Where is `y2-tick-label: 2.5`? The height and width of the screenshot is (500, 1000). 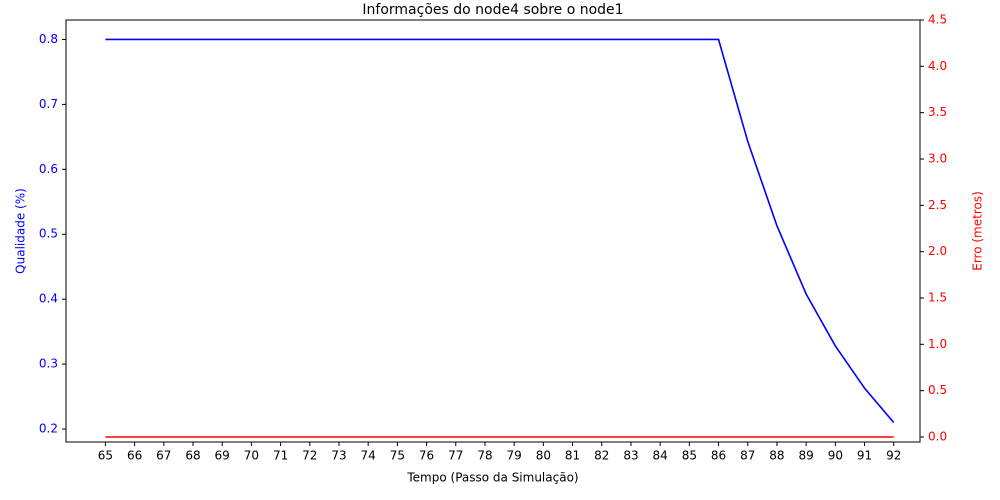
y2-tick-label: 2.5 is located at coordinates (937, 205).